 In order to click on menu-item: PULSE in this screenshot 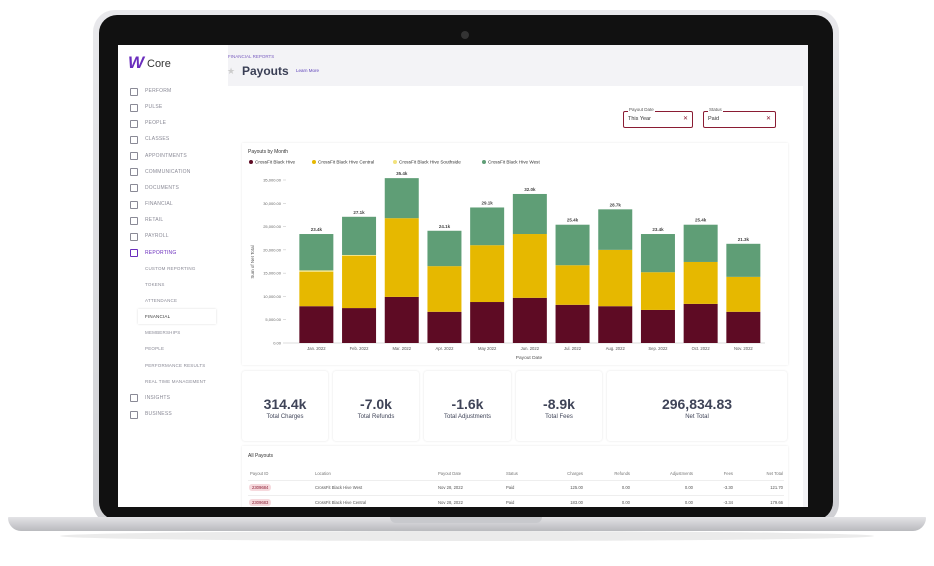, I will do `click(154, 107)`.